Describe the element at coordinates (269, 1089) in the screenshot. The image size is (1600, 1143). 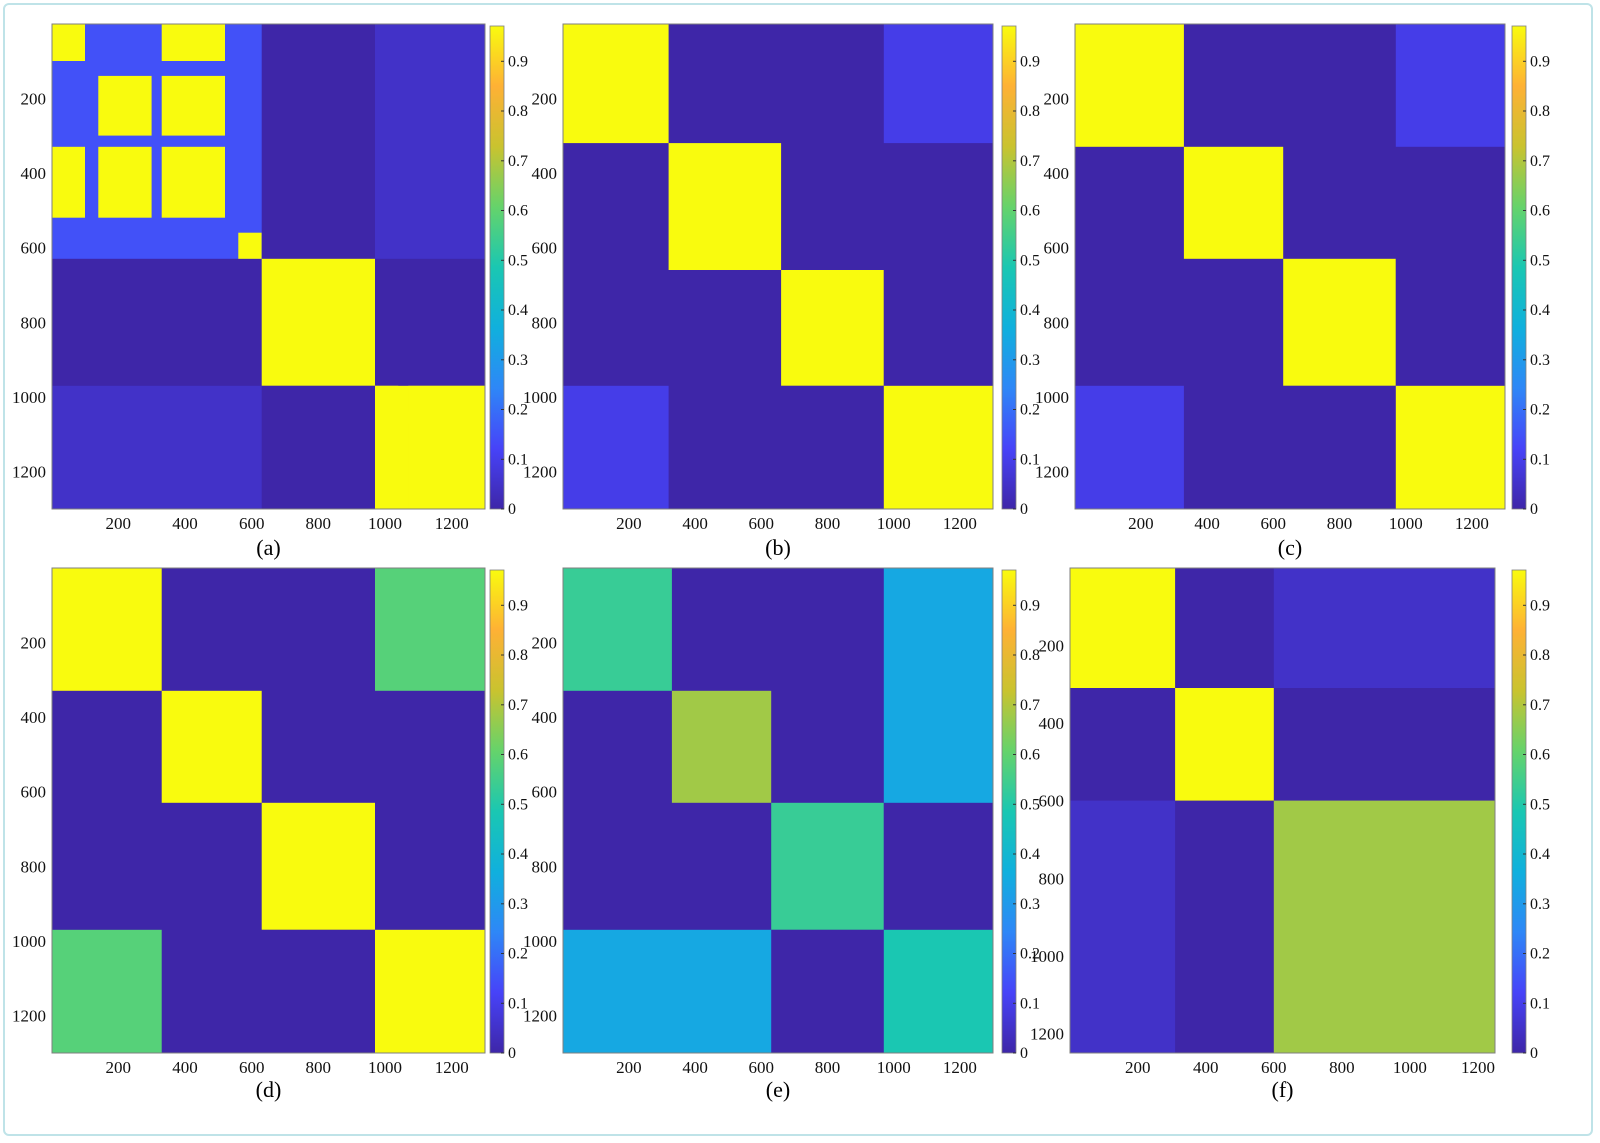
I see `panel-label: (d)` at that location.